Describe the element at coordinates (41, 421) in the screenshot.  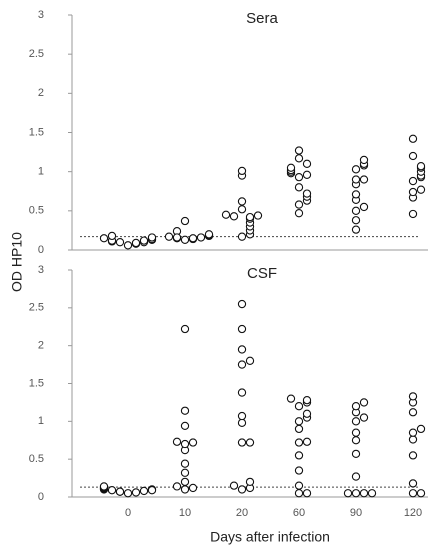
I see `y-tick-label: 1` at that location.